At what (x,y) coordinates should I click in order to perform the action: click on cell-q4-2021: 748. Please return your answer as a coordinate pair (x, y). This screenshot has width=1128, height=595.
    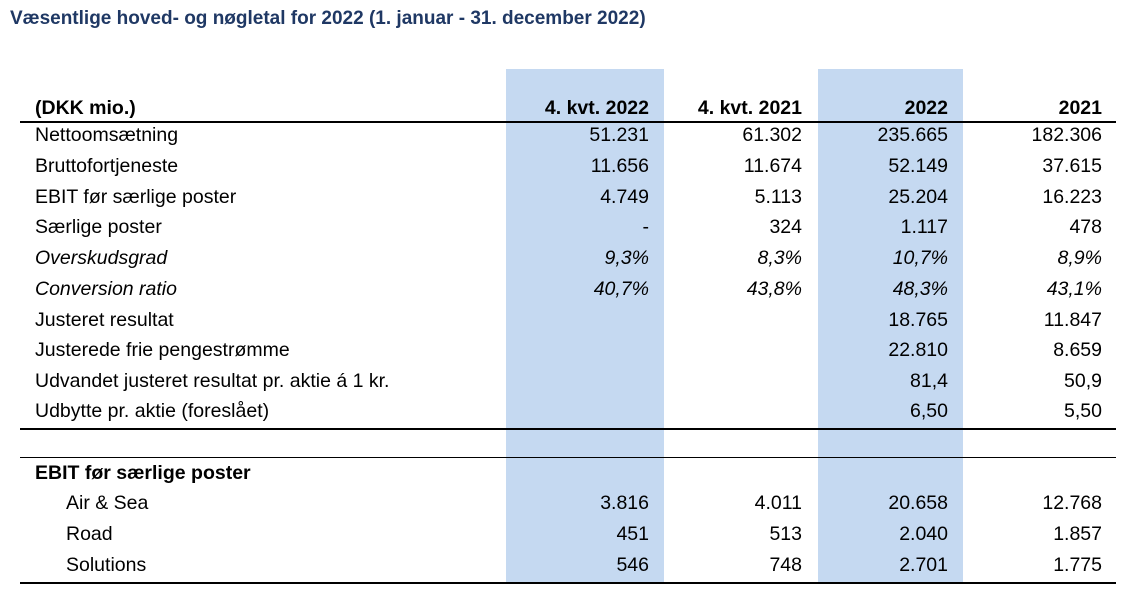
    Looking at the image, I should click on (785, 565).